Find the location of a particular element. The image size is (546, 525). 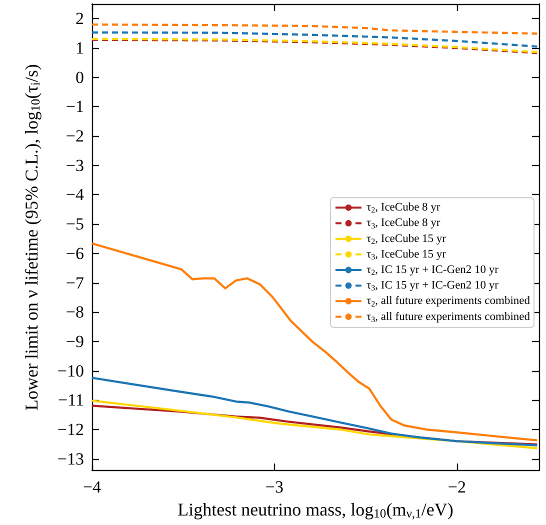

y-tick-label: −3 is located at coordinates (75, 165).